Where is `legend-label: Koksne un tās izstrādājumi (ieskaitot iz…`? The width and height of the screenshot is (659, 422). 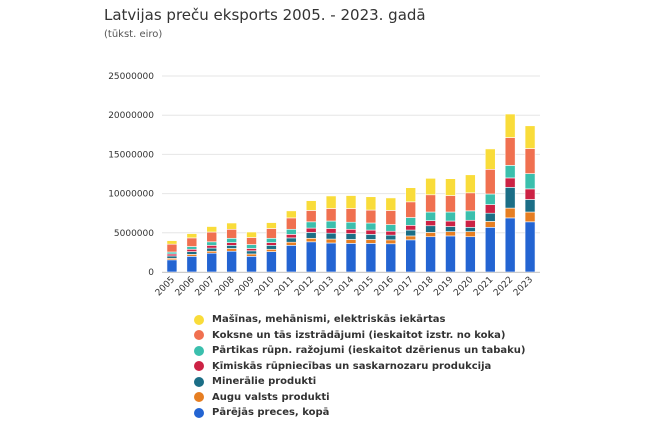 legend-label: Koksne un tās izstrādājumi (ieskaitot iz… is located at coordinates (359, 335).